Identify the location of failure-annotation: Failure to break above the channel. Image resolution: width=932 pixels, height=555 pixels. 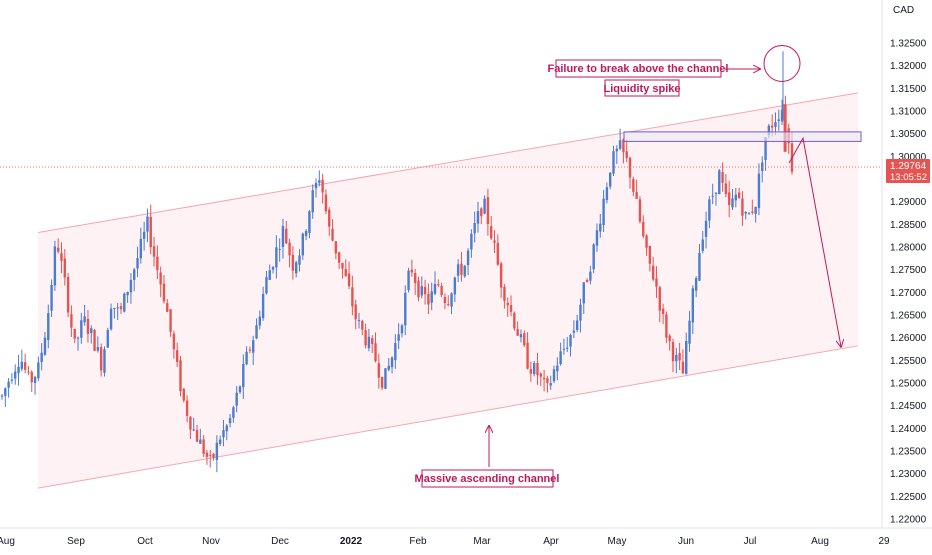
(638, 68).